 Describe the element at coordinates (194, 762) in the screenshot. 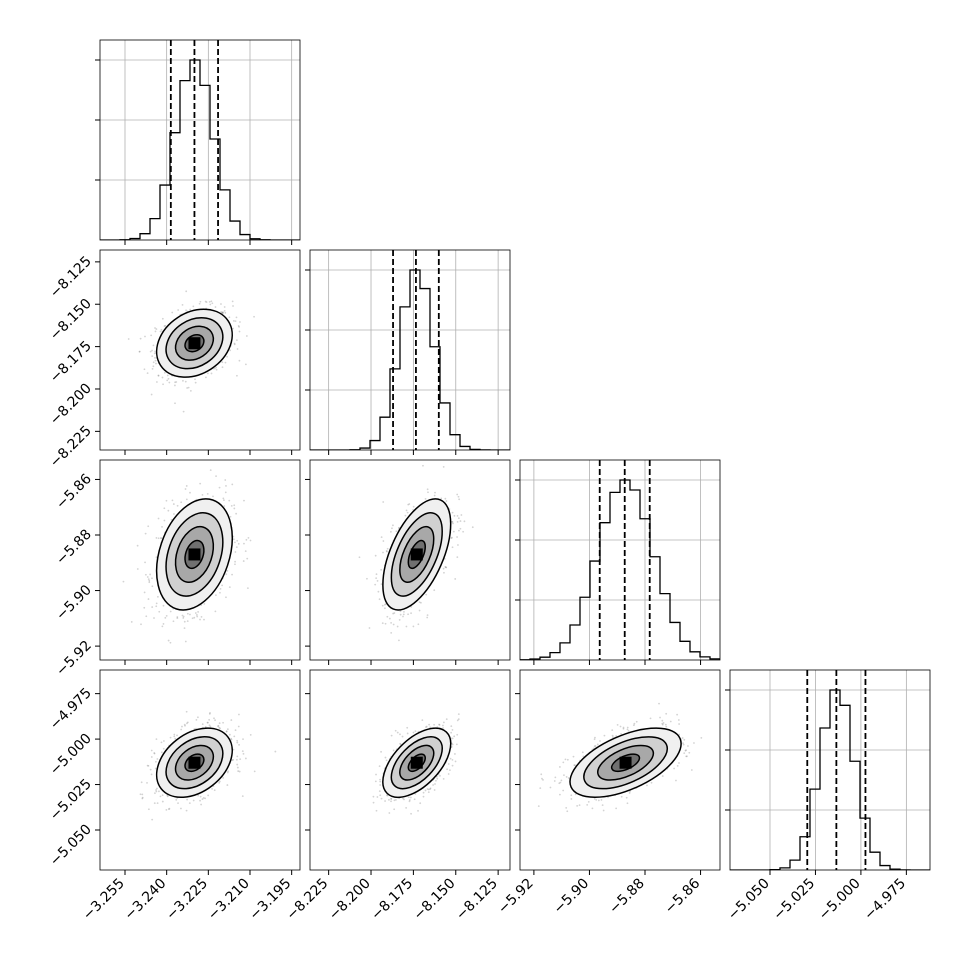

I see `density-peak` at that location.